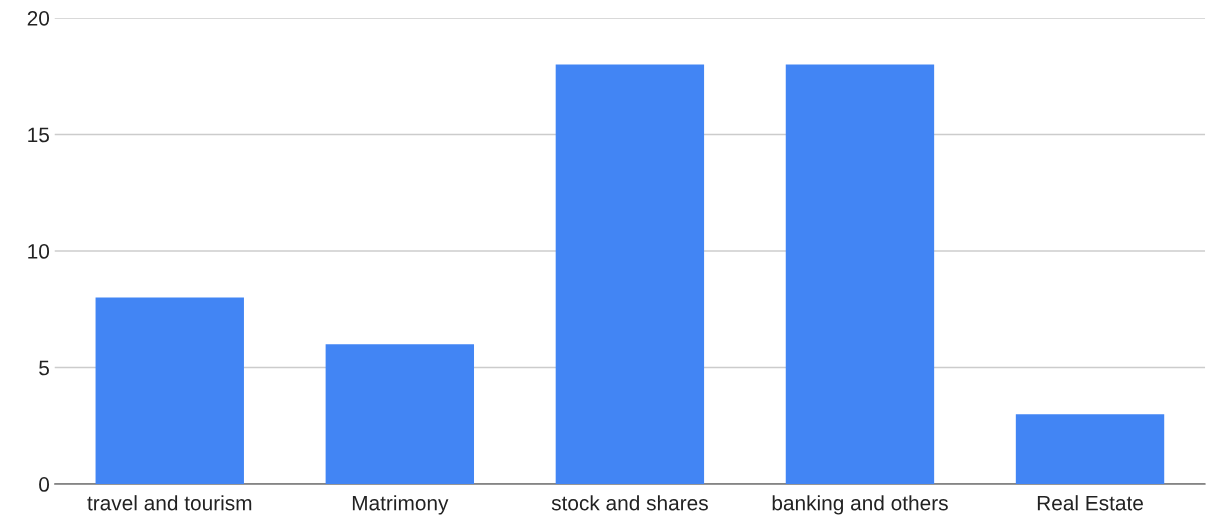 The width and height of the screenshot is (1216, 529). What do you see at coordinates (38, 18) in the screenshot?
I see `y-tick-label: 20` at bounding box center [38, 18].